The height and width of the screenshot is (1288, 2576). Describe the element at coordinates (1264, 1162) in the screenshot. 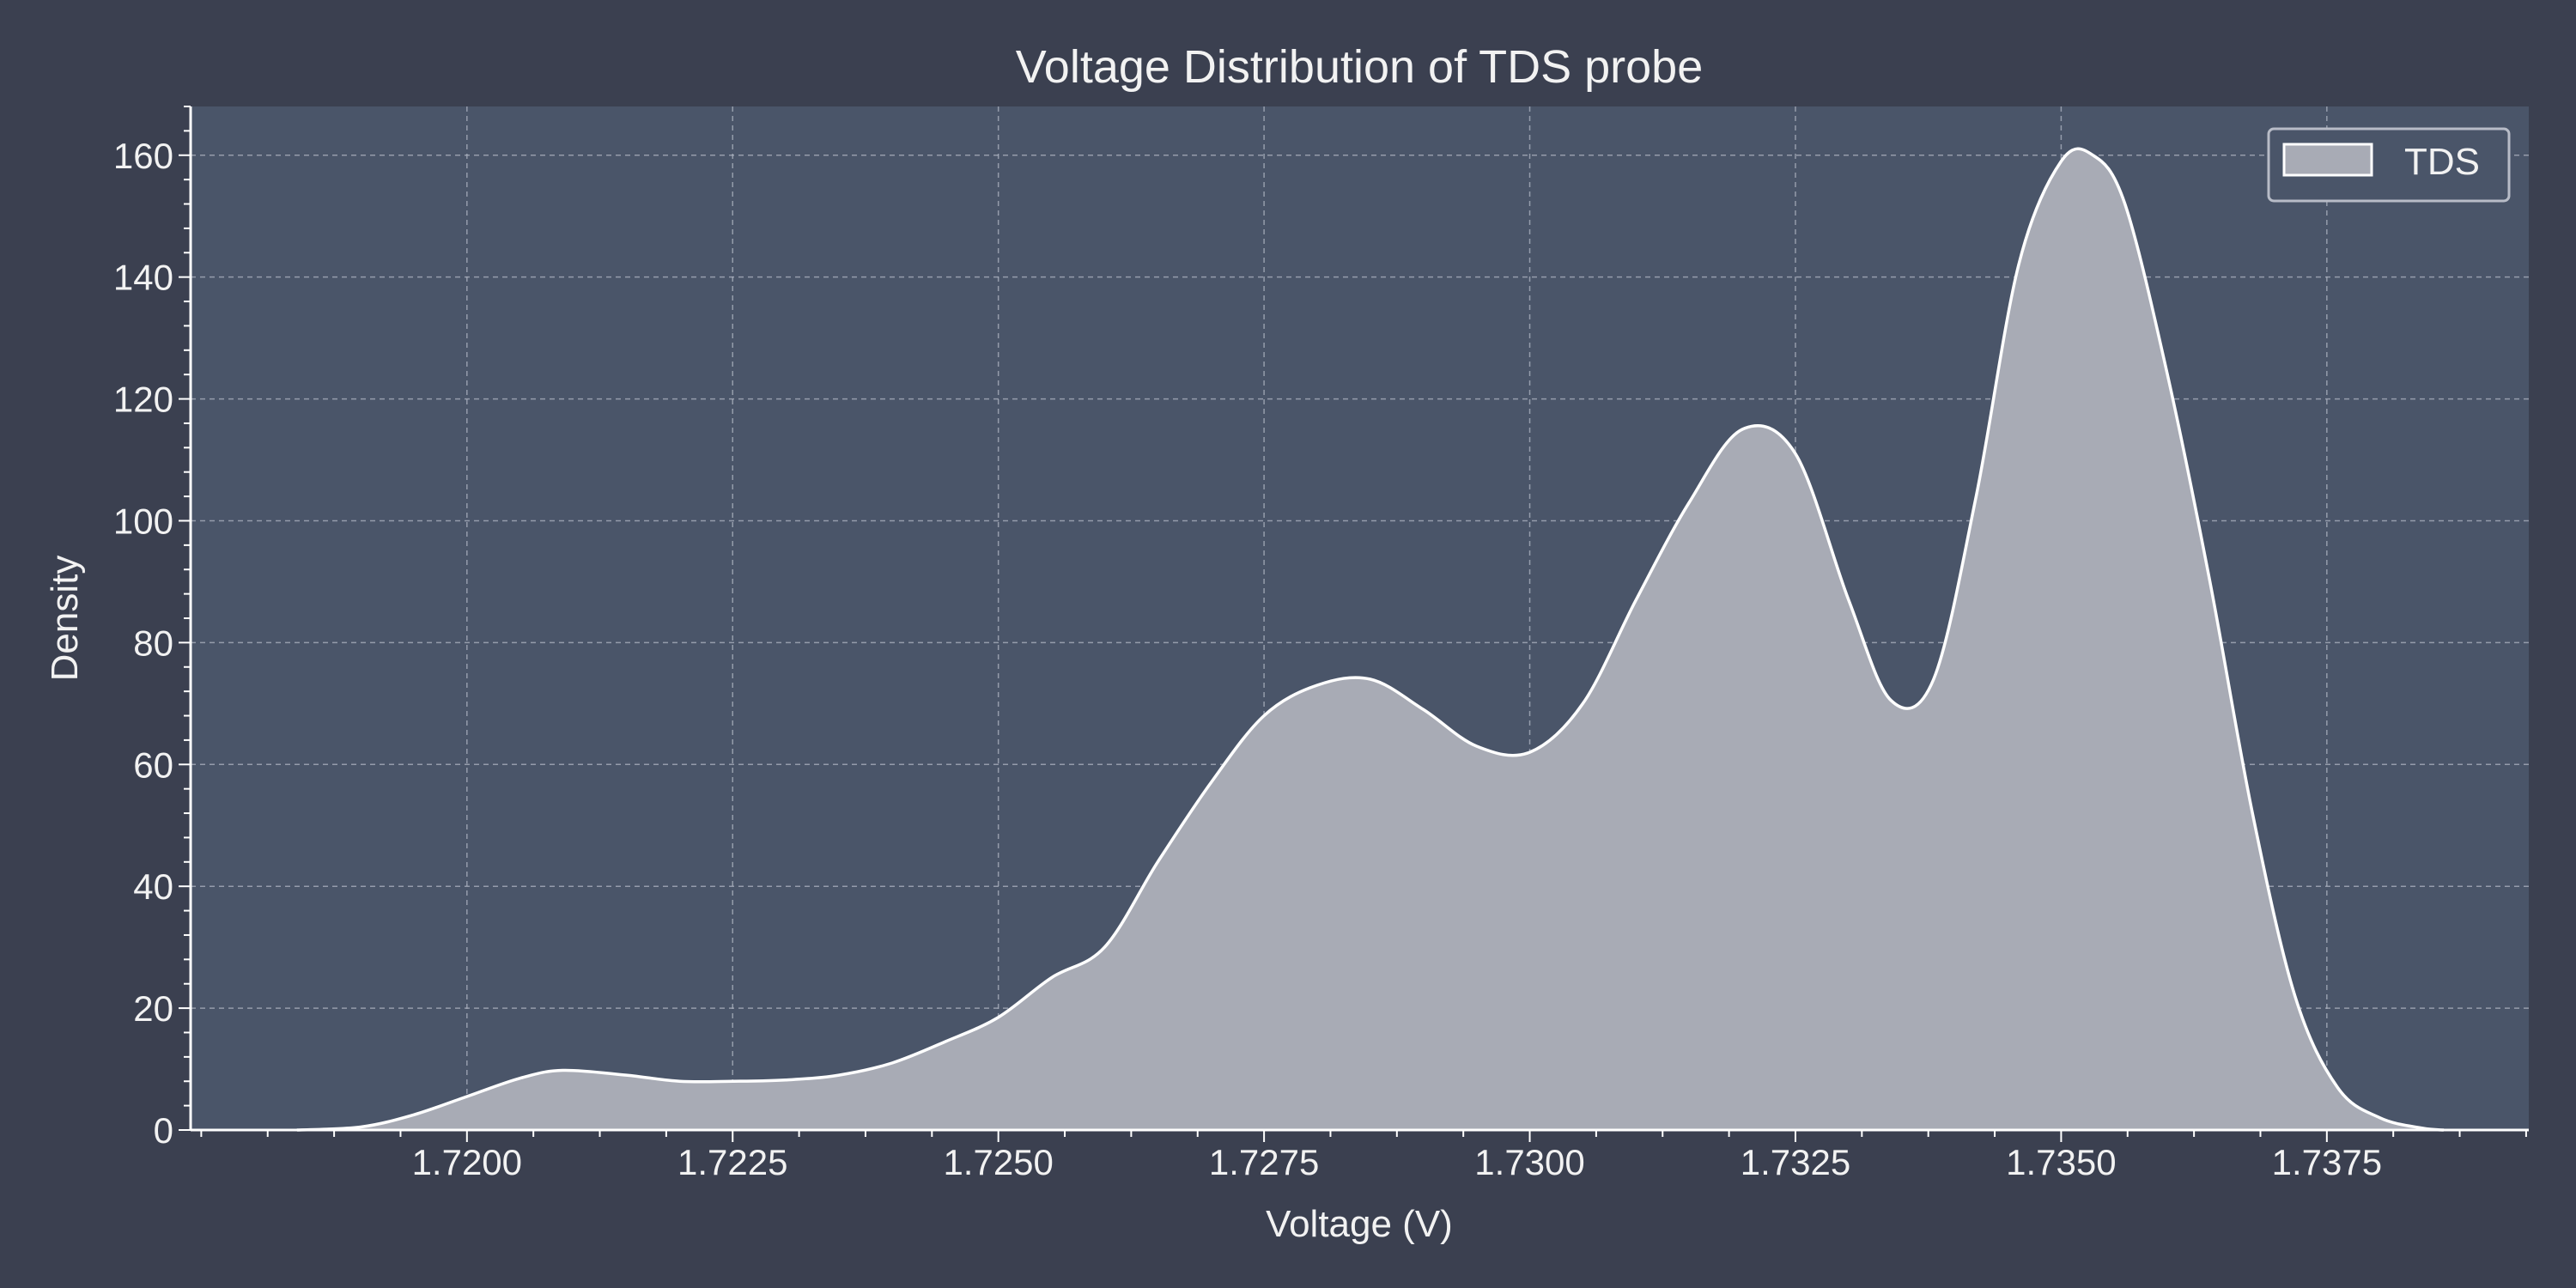

I see `x-tick-label-3: 1.7275` at that location.